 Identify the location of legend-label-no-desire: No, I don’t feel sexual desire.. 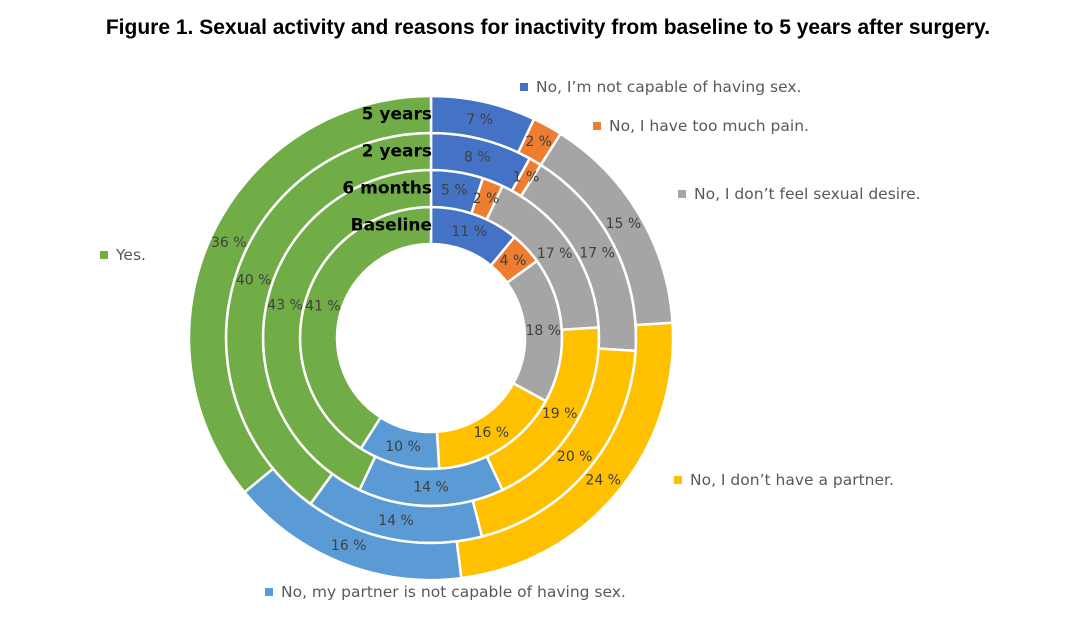
(807, 194).